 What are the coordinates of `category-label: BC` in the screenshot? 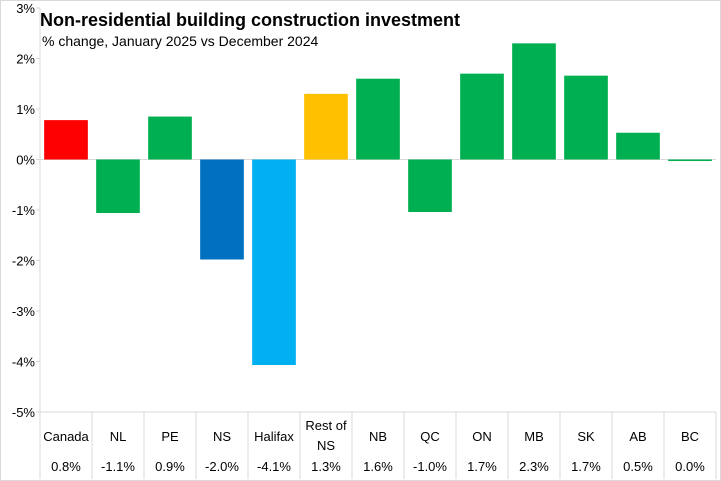 It's located at (690, 436).